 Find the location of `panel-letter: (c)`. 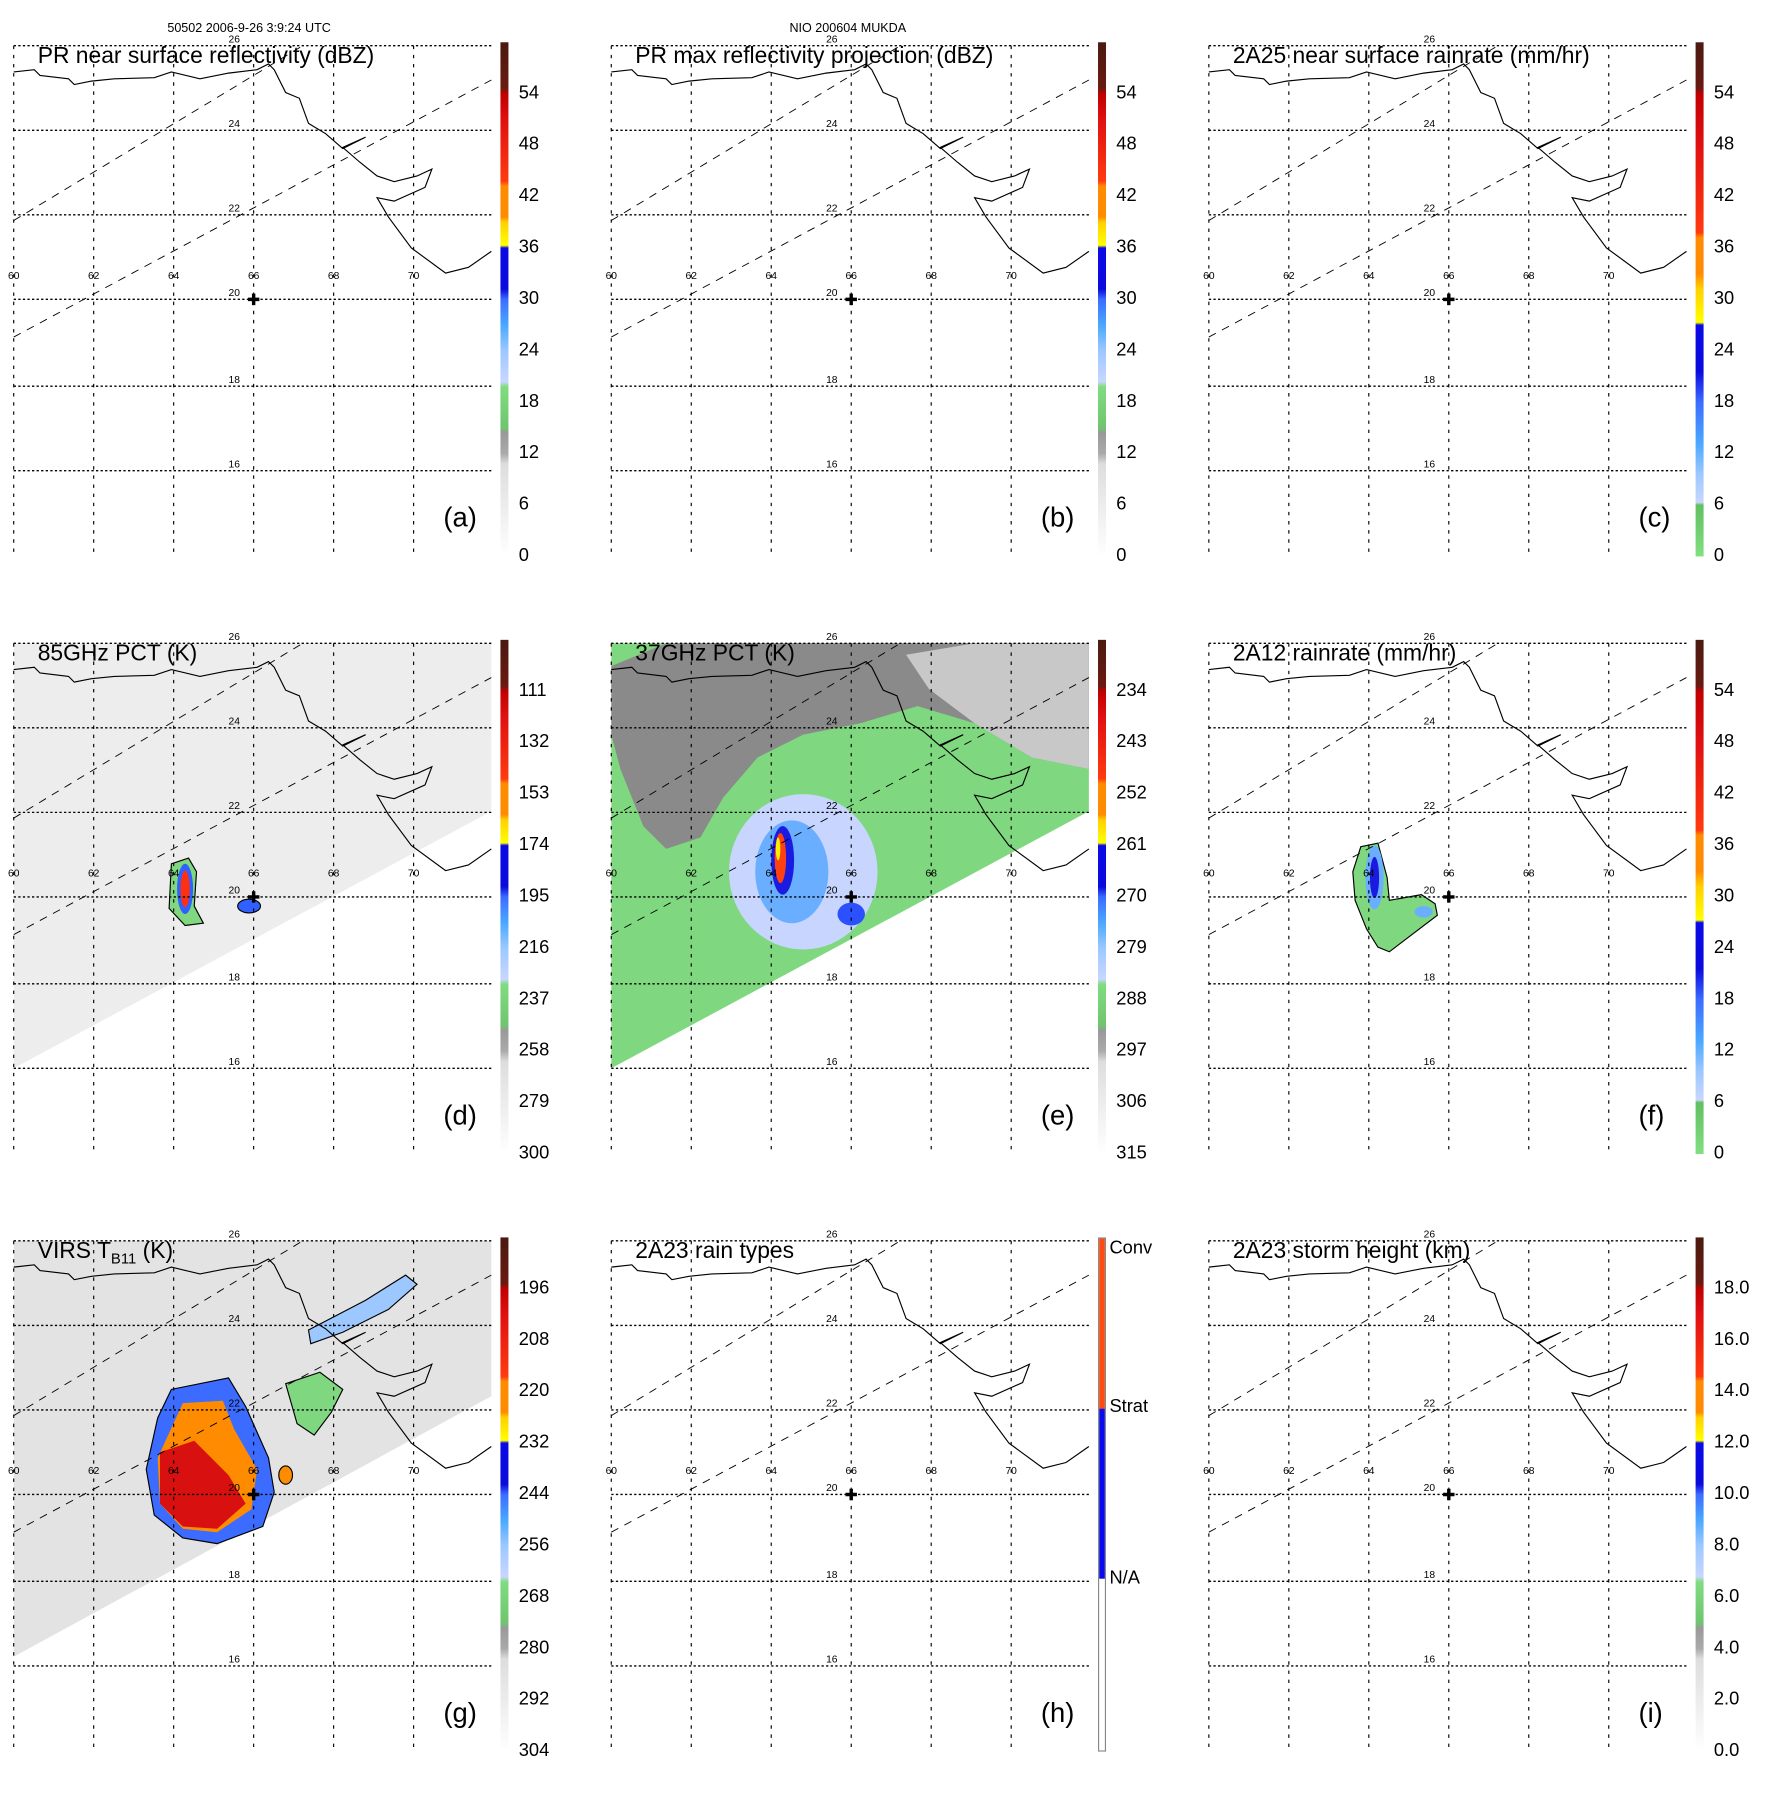

panel-letter: (c) is located at coordinates (1654, 518).